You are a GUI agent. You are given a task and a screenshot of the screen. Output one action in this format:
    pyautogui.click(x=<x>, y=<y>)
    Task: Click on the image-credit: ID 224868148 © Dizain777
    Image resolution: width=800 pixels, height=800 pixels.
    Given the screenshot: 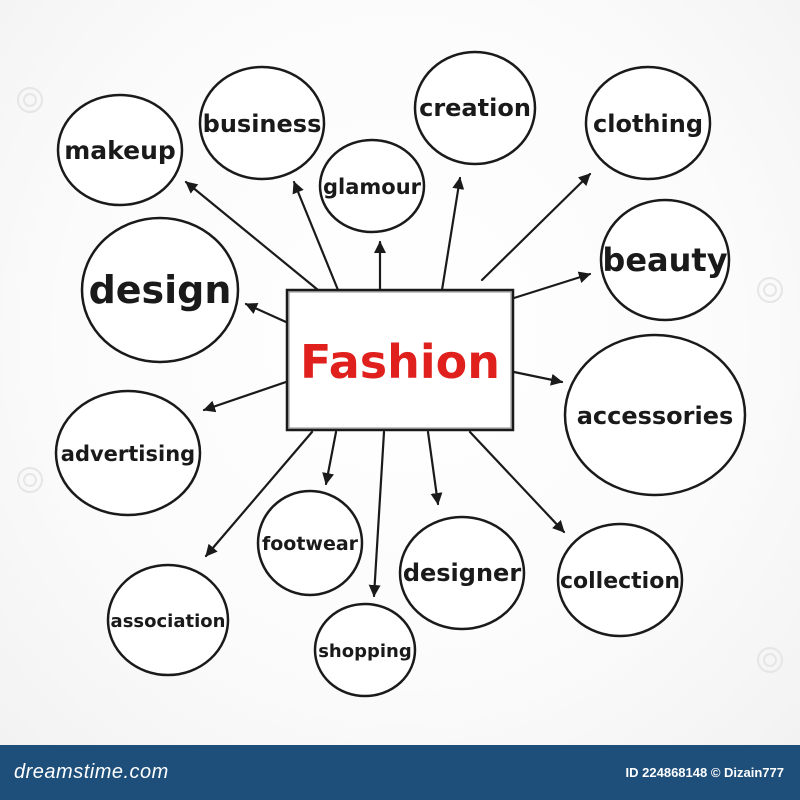 What is the action you would take?
    pyautogui.click(x=704, y=772)
    